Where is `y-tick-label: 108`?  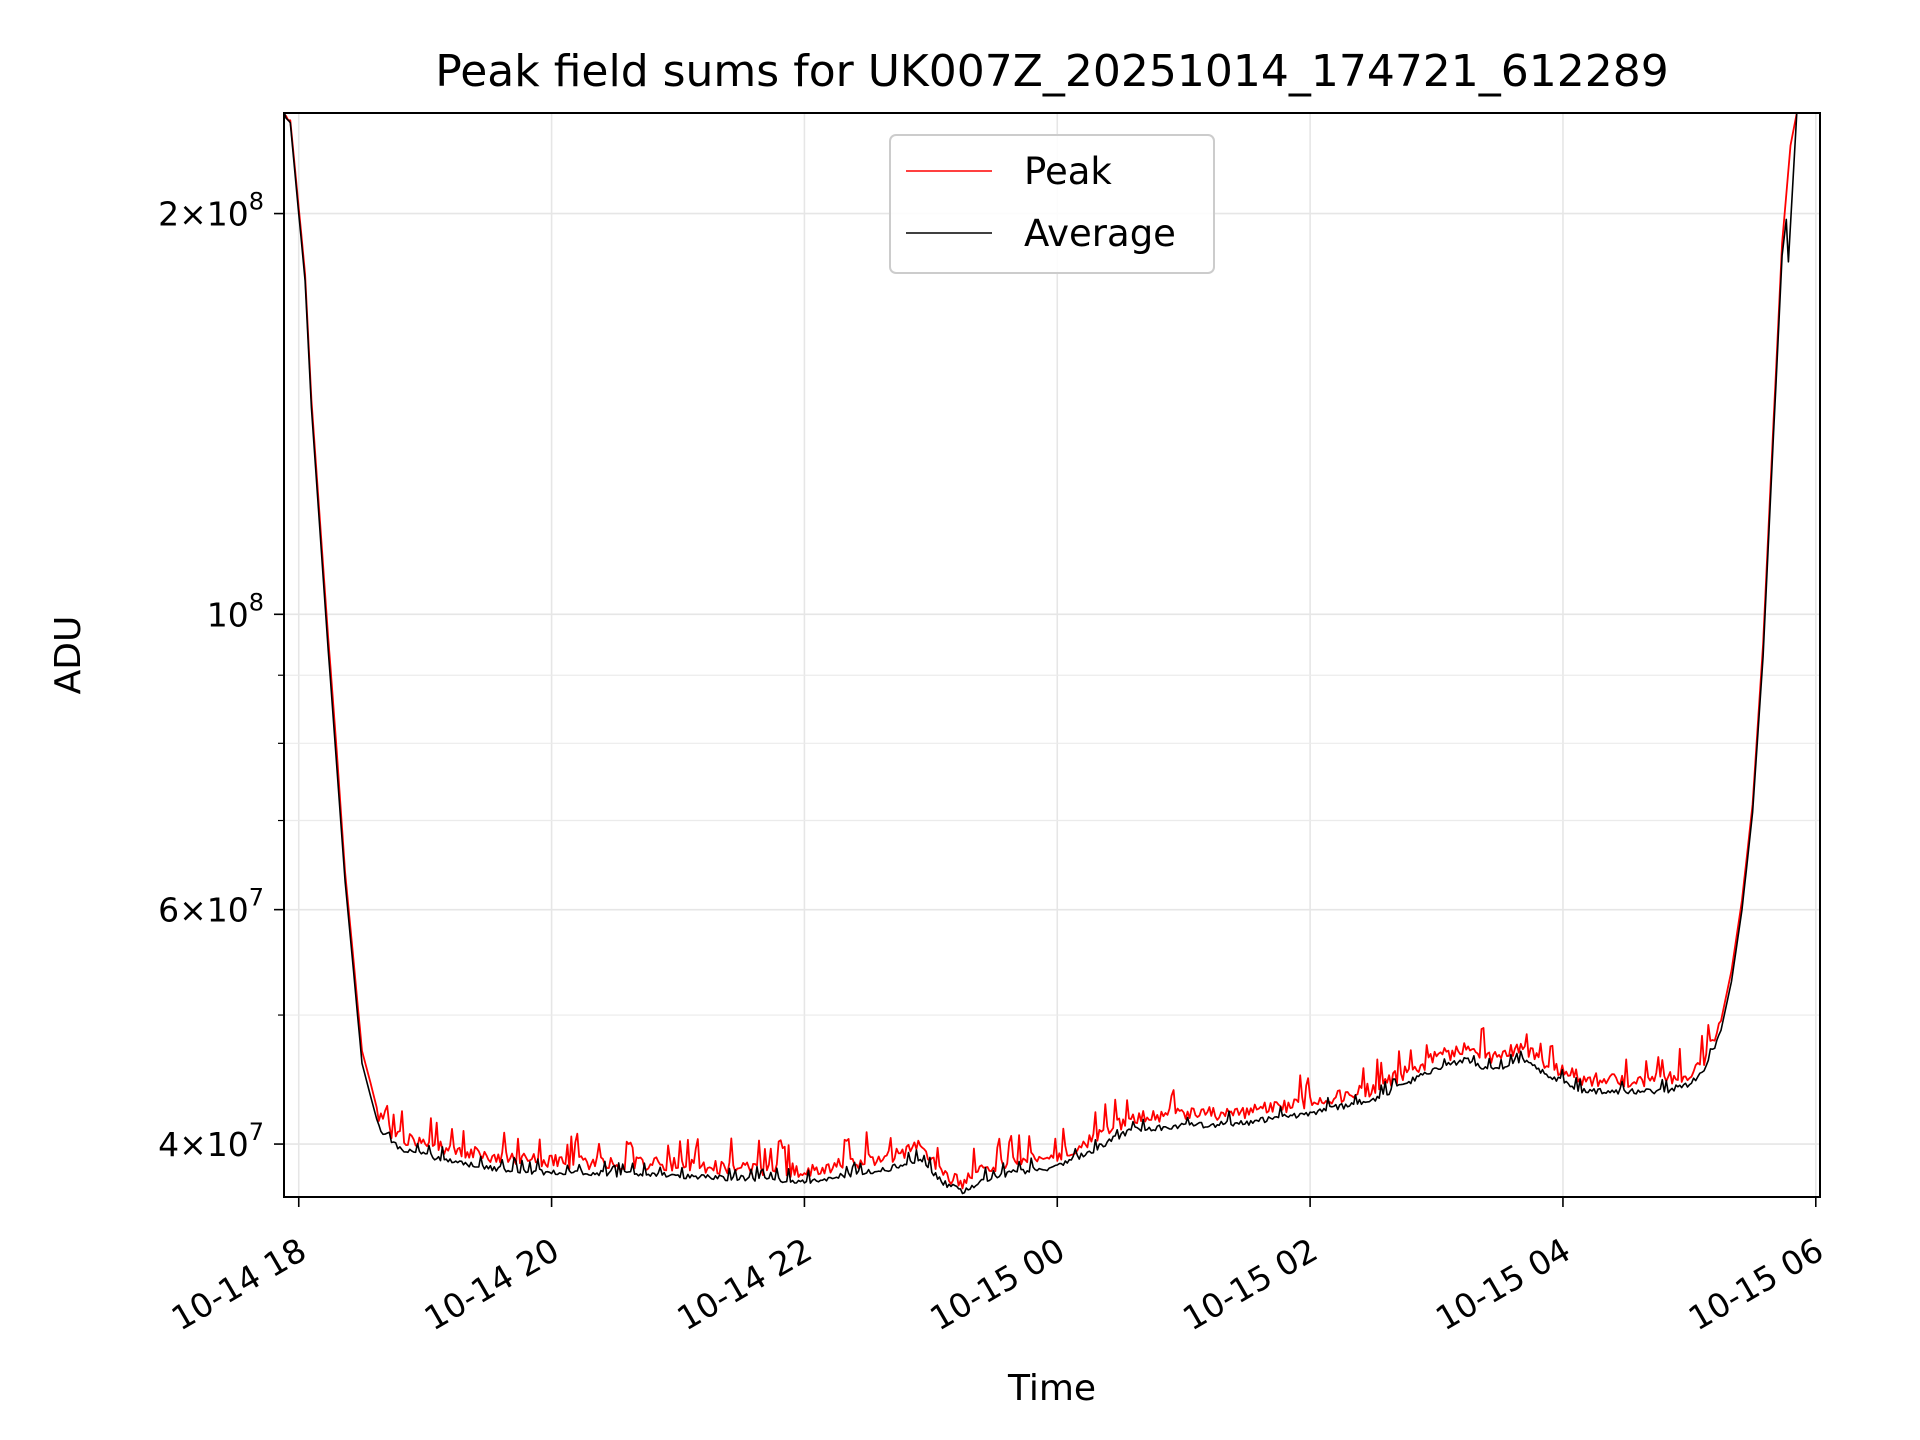 y-tick-label: 108 is located at coordinates (235, 611).